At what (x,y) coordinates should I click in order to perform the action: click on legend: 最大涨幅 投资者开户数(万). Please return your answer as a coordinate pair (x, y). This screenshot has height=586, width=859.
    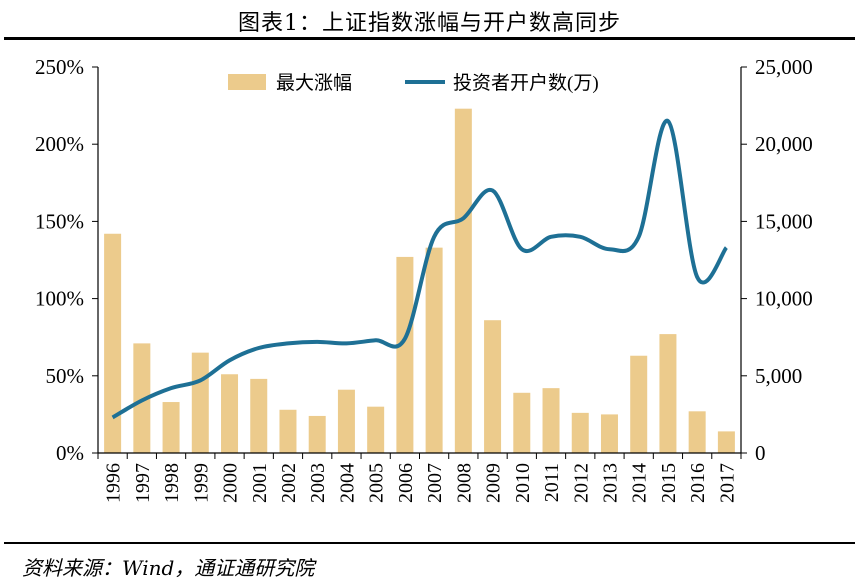
    Looking at the image, I should click on (413, 83).